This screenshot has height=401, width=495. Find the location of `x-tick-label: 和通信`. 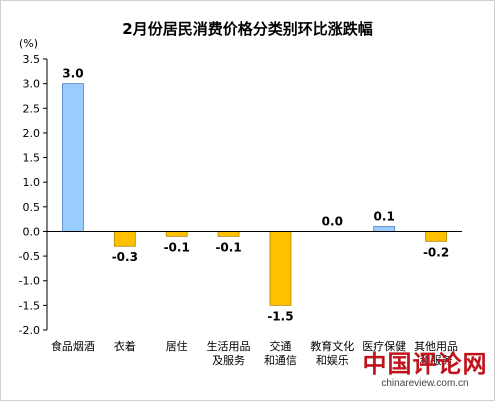

x-tick-label: 和通信 is located at coordinates (280, 360).